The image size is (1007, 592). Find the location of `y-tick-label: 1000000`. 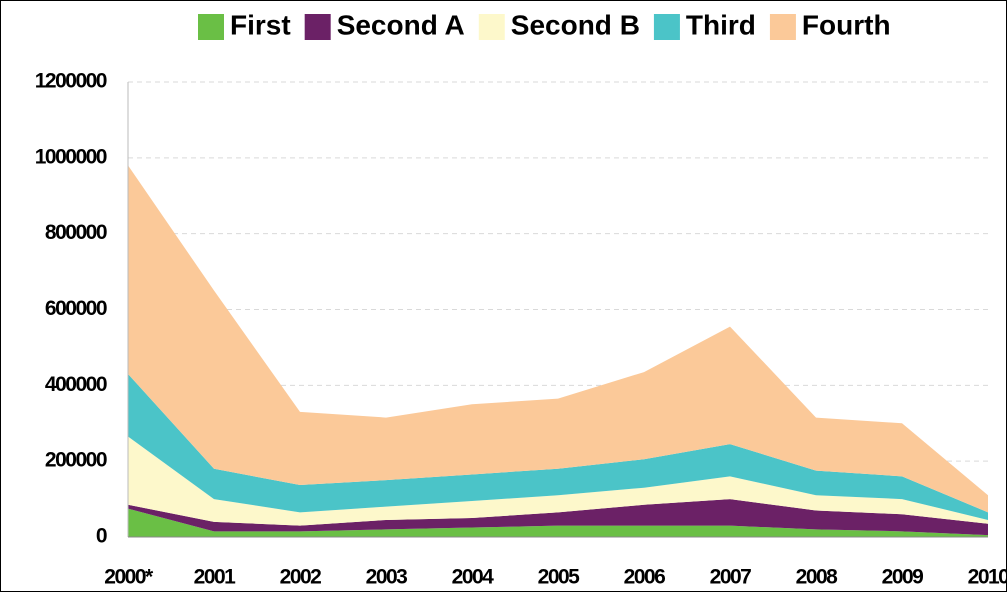

y-tick-label: 1000000 is located at coordinates (71, 156).